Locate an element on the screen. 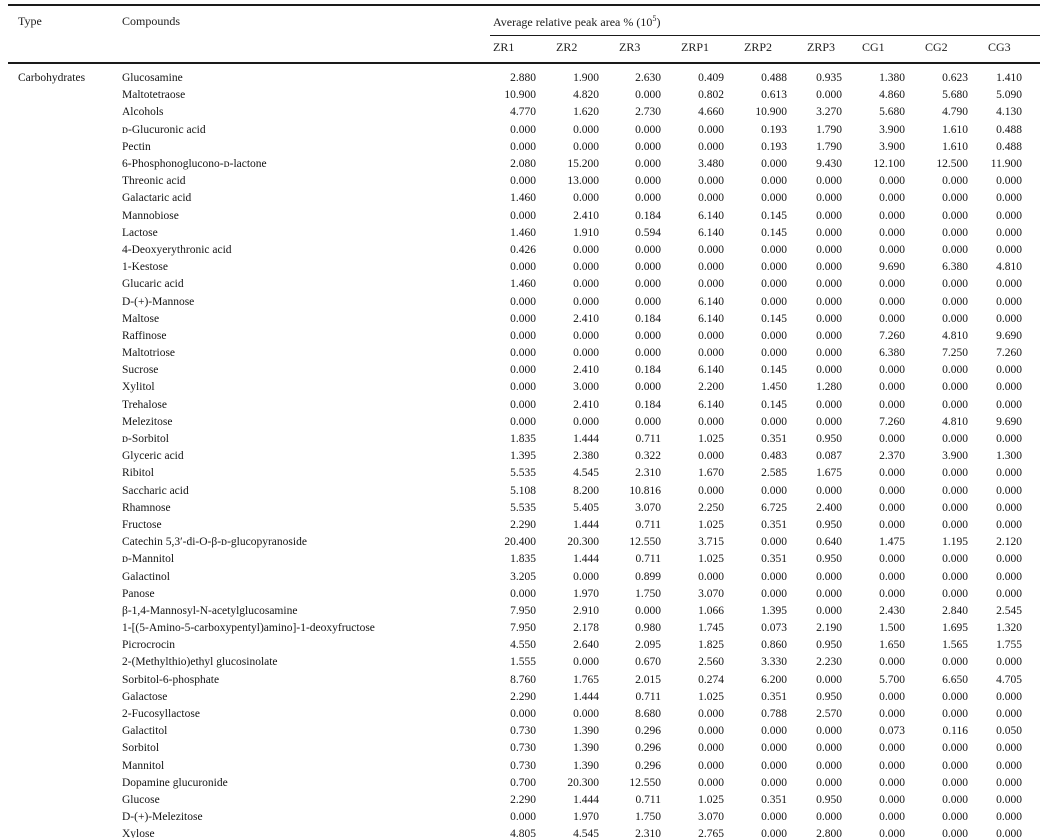  compound-name: Rhamnose is located at coordinates (146, 507).